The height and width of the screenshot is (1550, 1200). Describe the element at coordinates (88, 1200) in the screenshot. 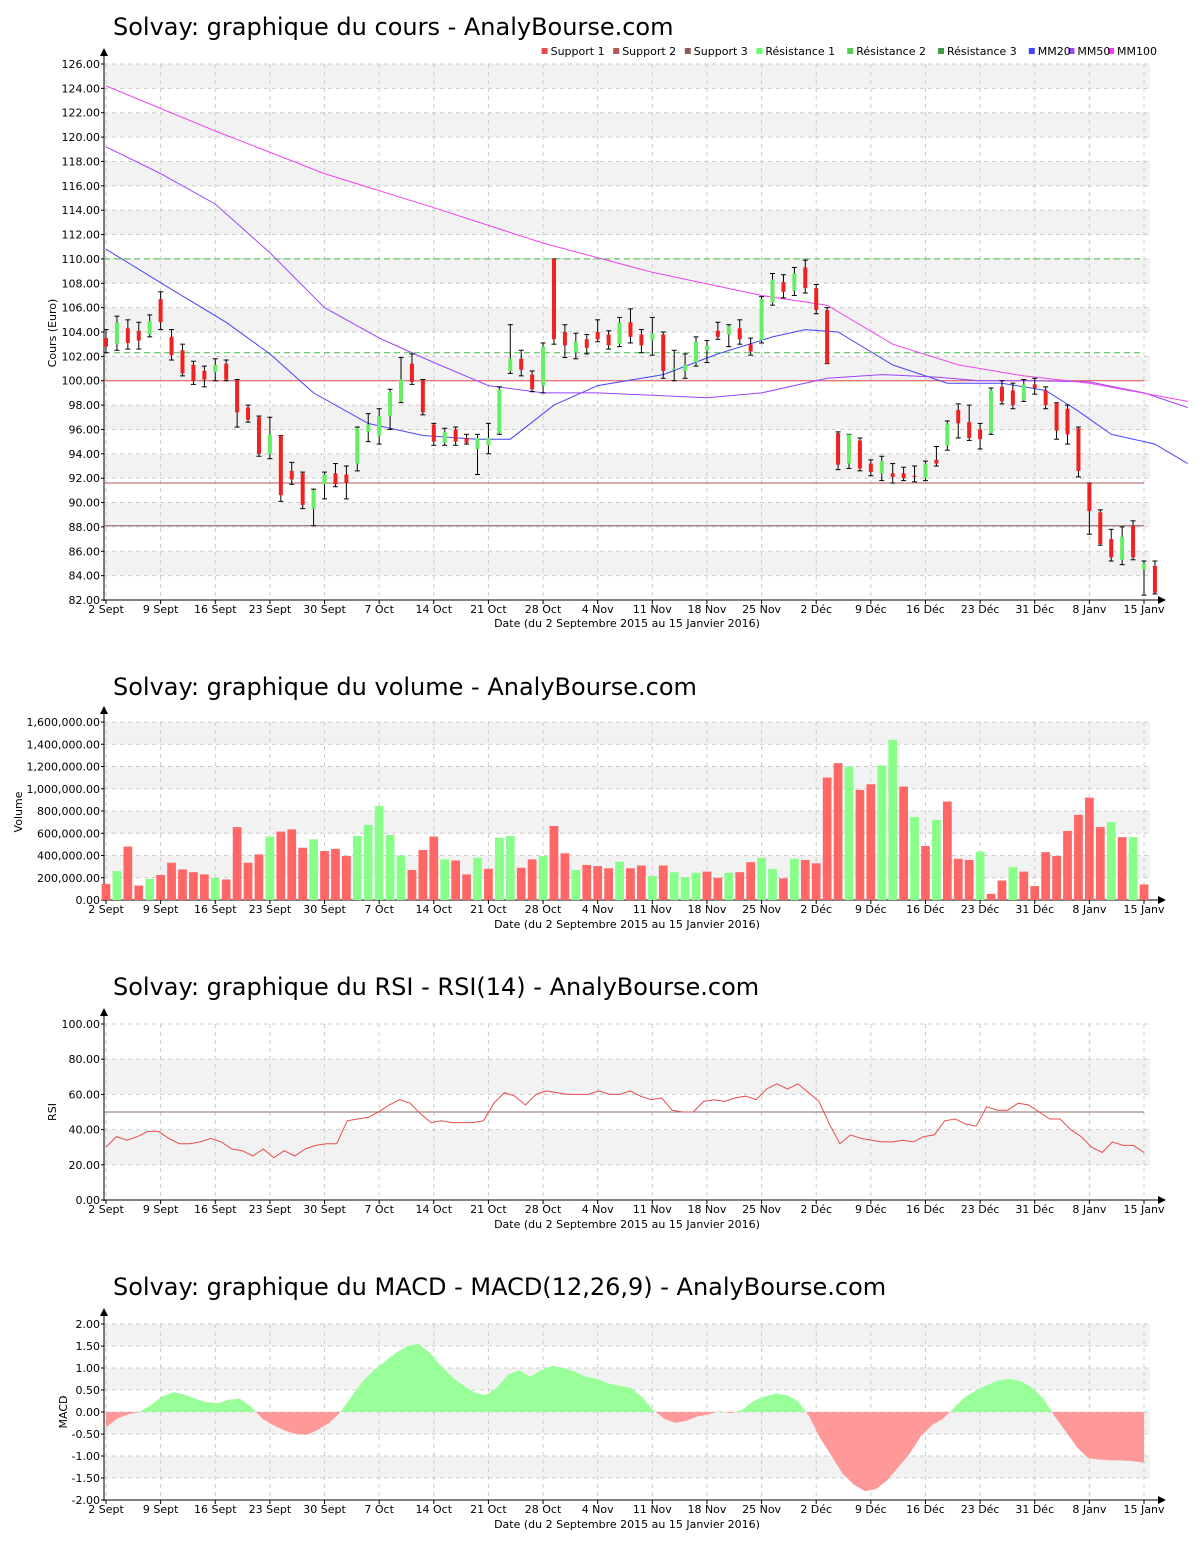

I see `rsi-y-tick-label: 0.00` at that location.